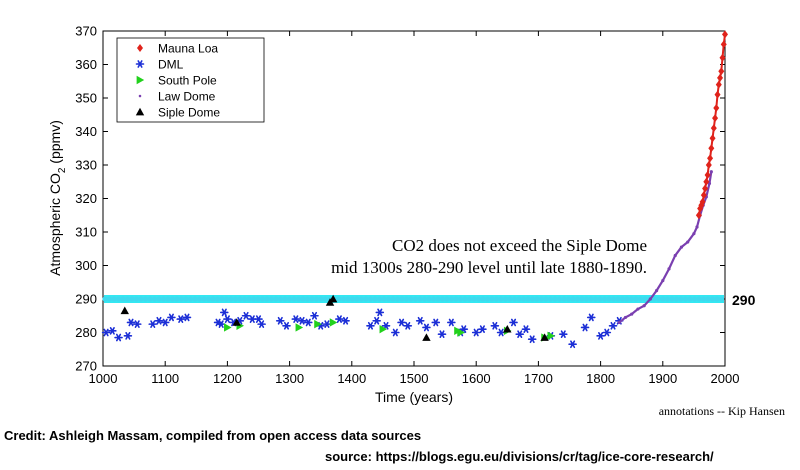  What do you see at coordinates (538, 378) in the screenshot?
I see `x-tick-label: 1700` at bounding box center [538, 378].